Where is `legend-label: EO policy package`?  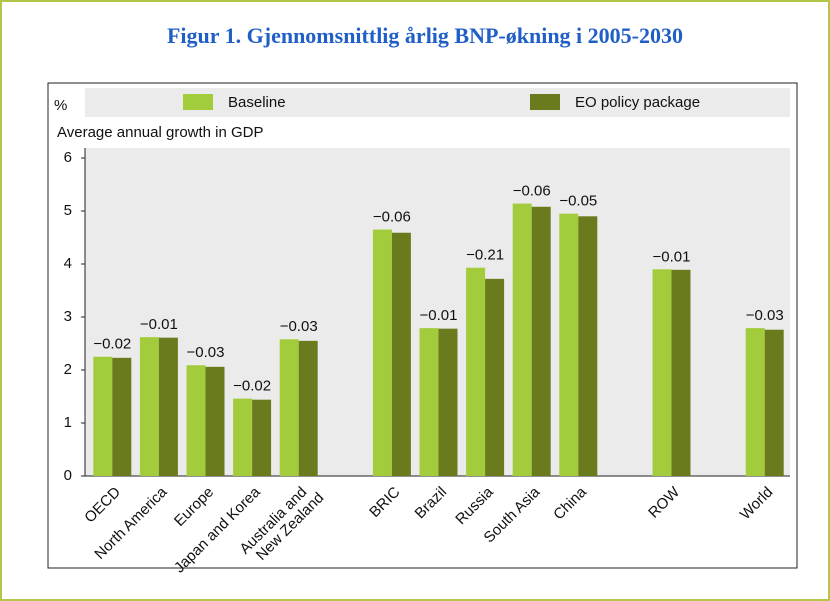
legend-label: EO policy package is located at coordinates (637, 102).